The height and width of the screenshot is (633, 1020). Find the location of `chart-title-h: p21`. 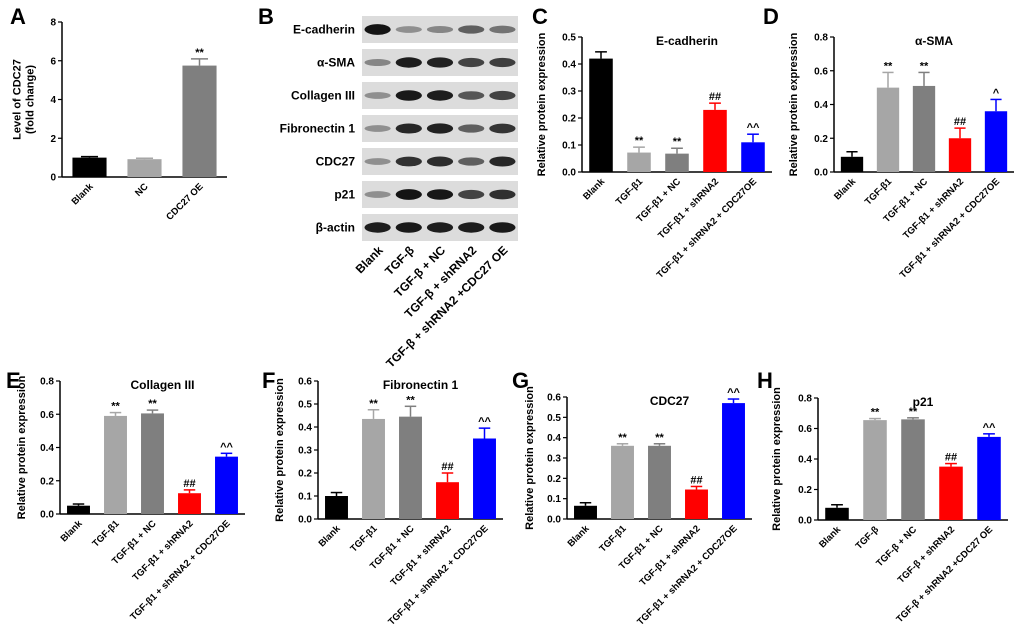

chart-title-h: p21 is located at coordinates (923, 402).